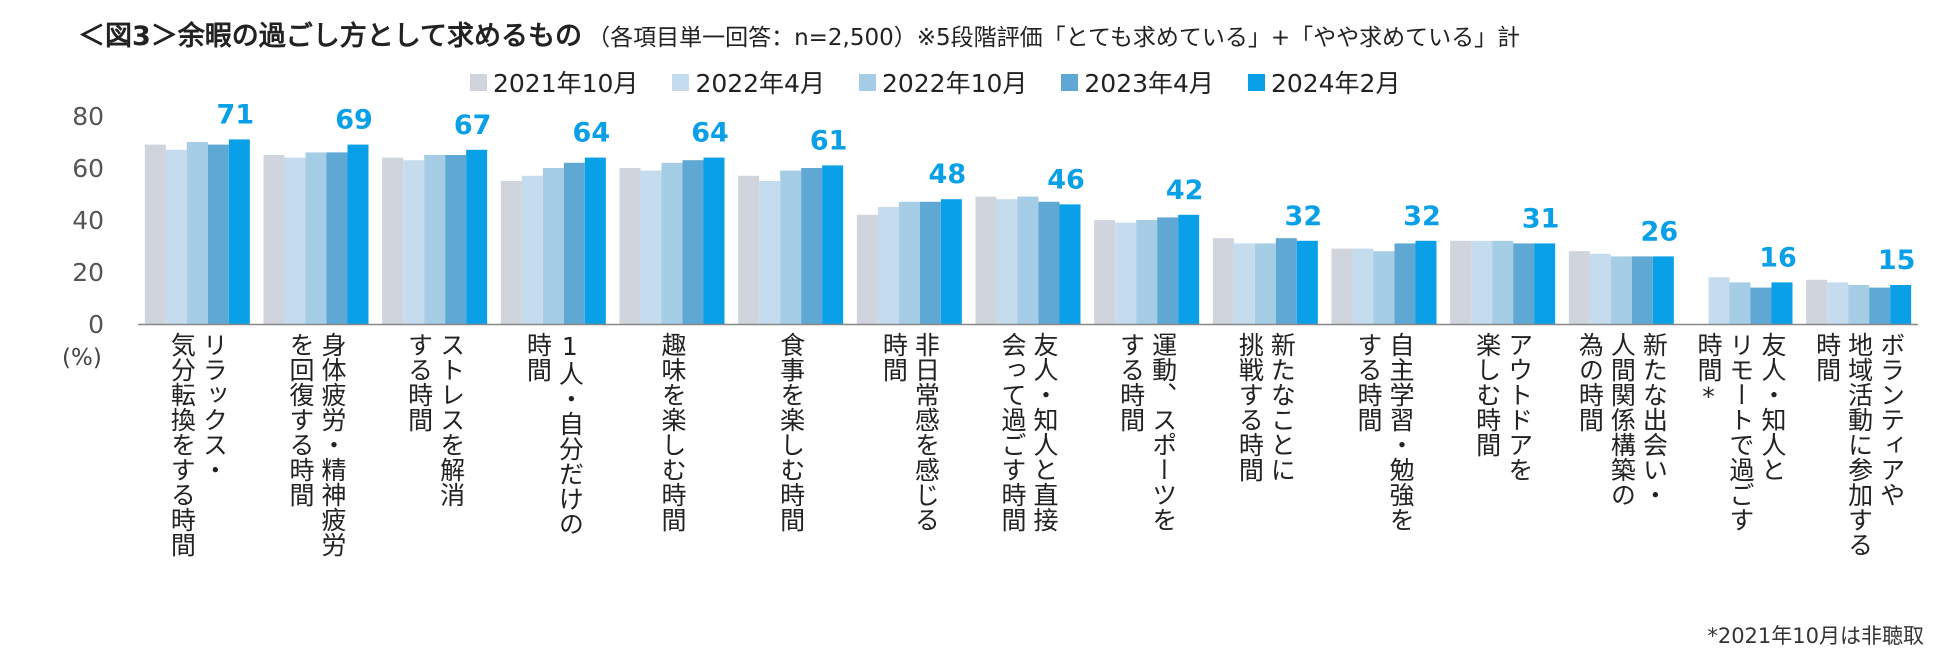  Describe the element at coordinates (1859, 444) in the screenshot. I see `category-label: ボランティアや 地域活動に参加する 時間` at that location.